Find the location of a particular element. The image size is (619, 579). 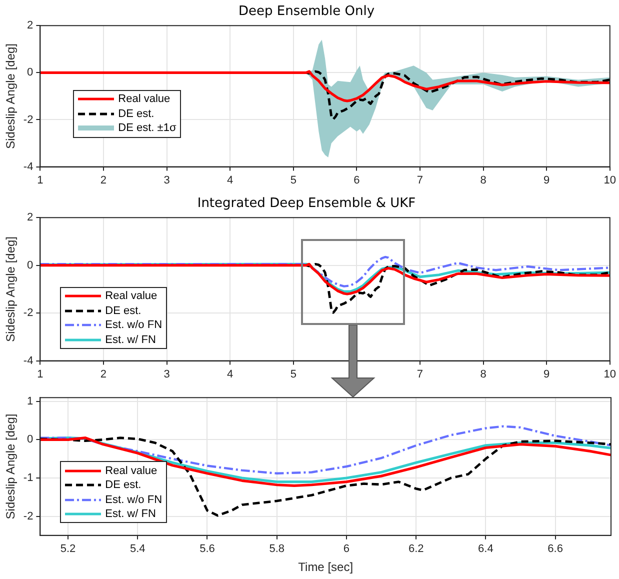

y-tick-label: 1 is located at coordinates (30, 401).